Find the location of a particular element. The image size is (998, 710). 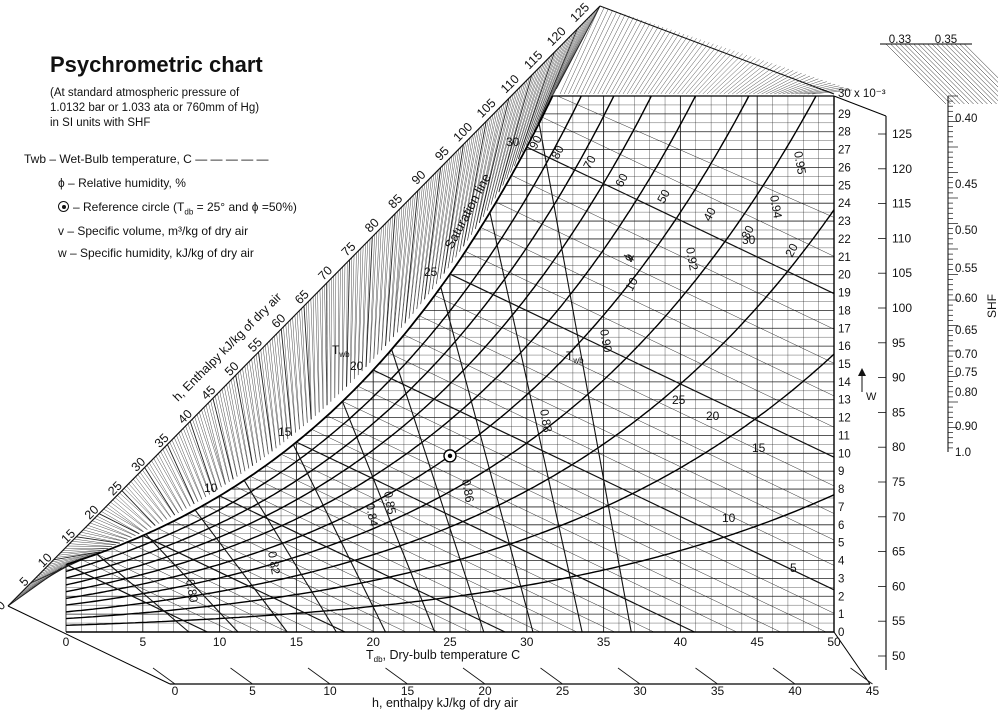

x-axis-label: Tdb, Dry-bulb temperature C is located at coordinates (443, 656).